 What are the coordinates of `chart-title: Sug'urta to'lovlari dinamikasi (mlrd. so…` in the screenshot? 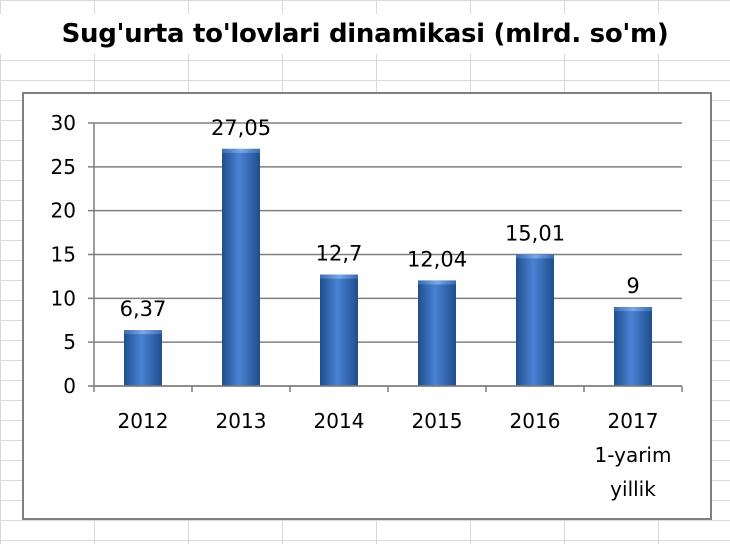 It's located at (365, 34).